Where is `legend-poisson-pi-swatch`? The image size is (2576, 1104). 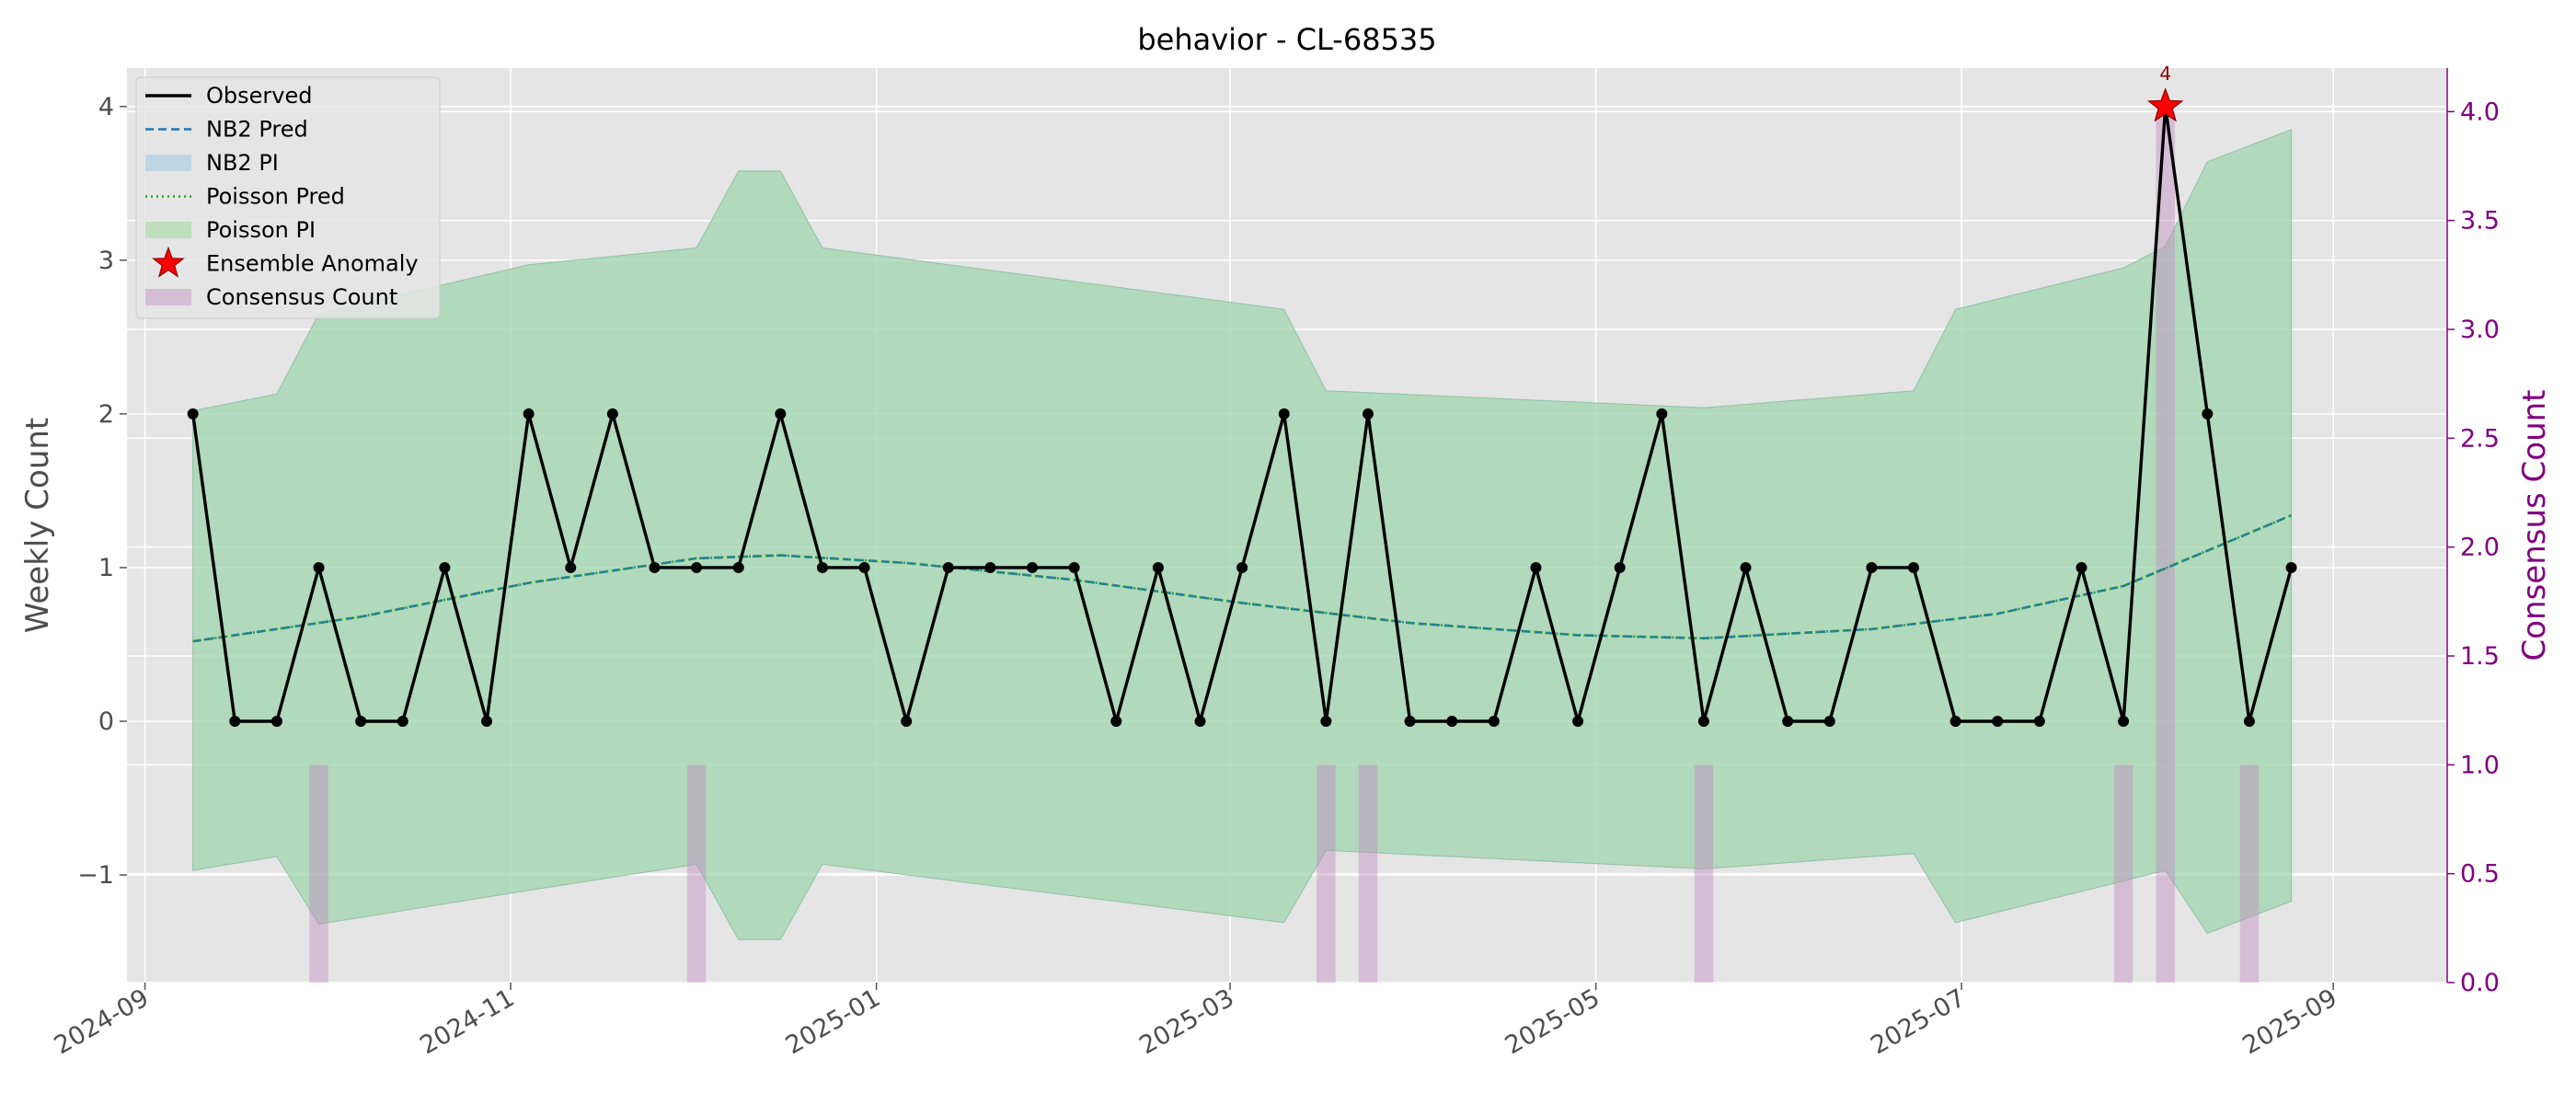 legend-poisson-pi-swatch is located at coordinates (168, 230).